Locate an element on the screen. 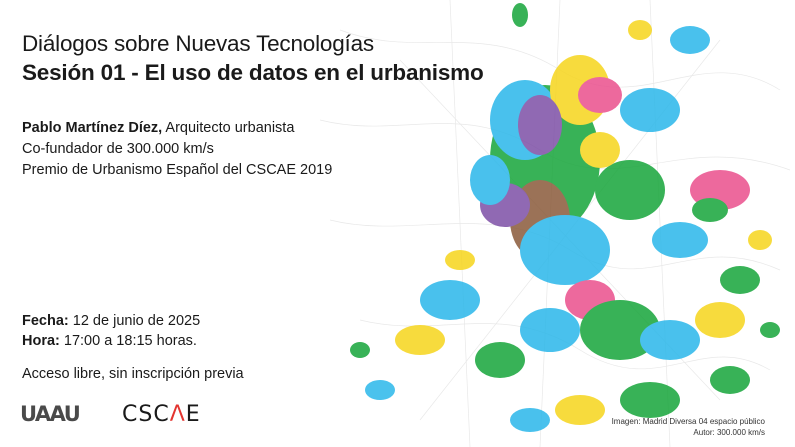 The image size is (795, 447). date-line: Fecha: 12 de junio de 2025 is located at coordinates (111, 321).